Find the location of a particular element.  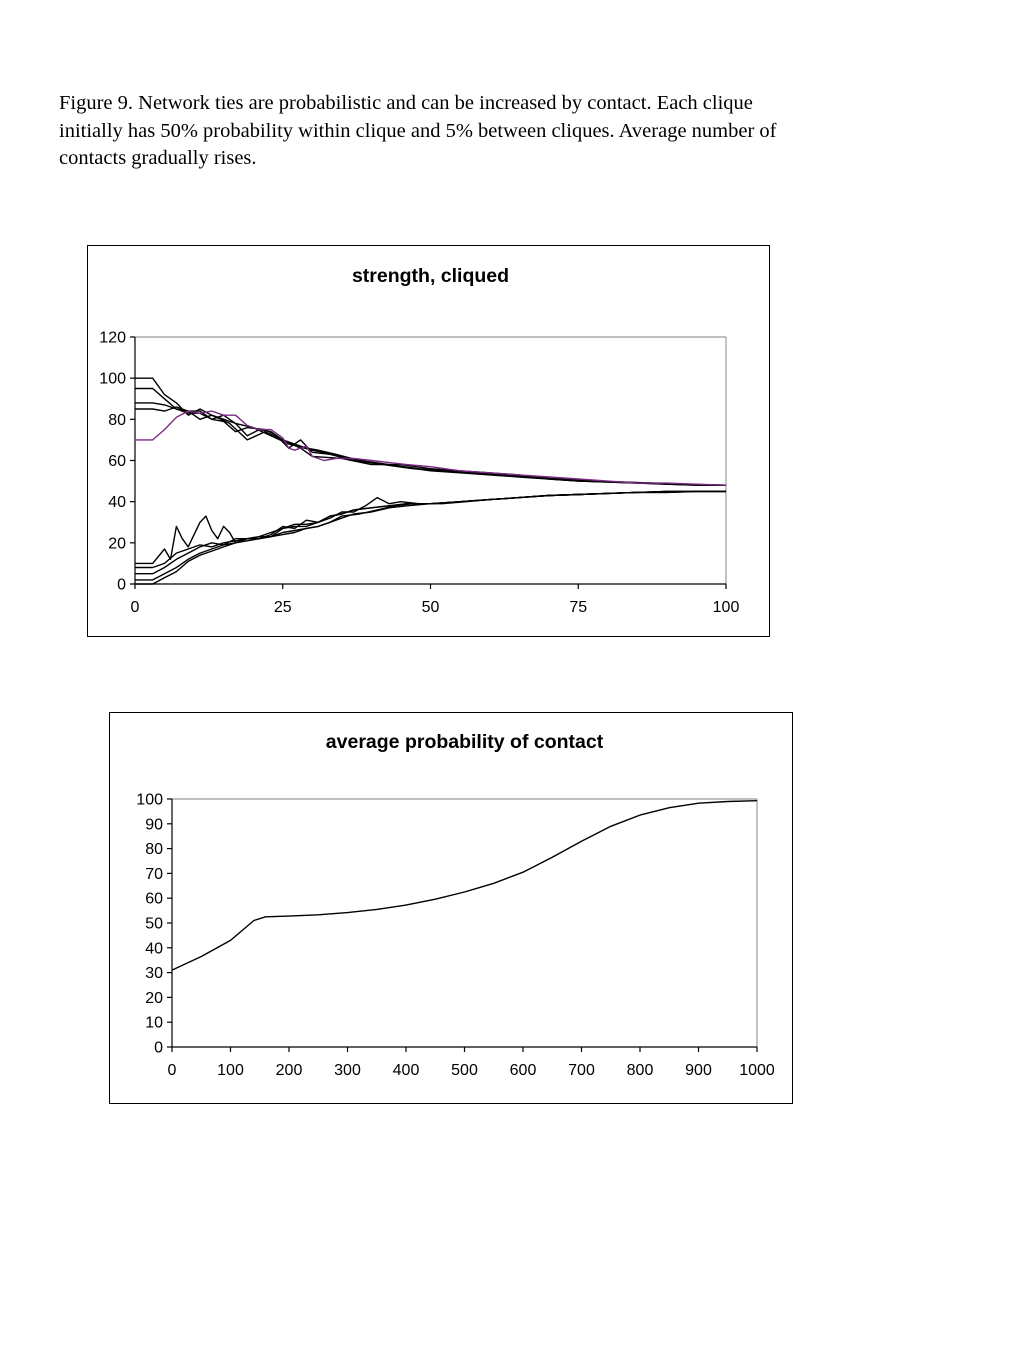

caption-line: contacts gradually rises. is located at coordinates (158, 158).